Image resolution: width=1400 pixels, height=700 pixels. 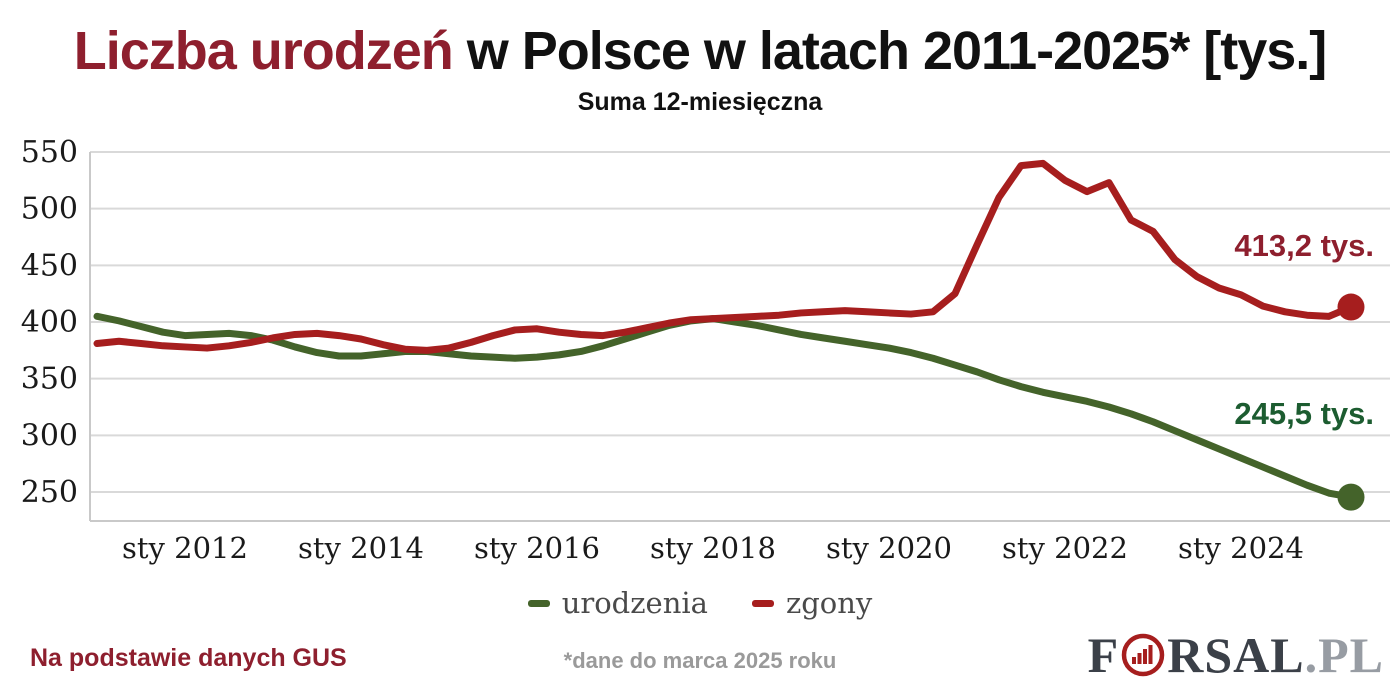 What do you see at coordinates (1344, 655) in the screenshot?
I see `logo-text-pl: .PL` at bounding box center [1344, 655].